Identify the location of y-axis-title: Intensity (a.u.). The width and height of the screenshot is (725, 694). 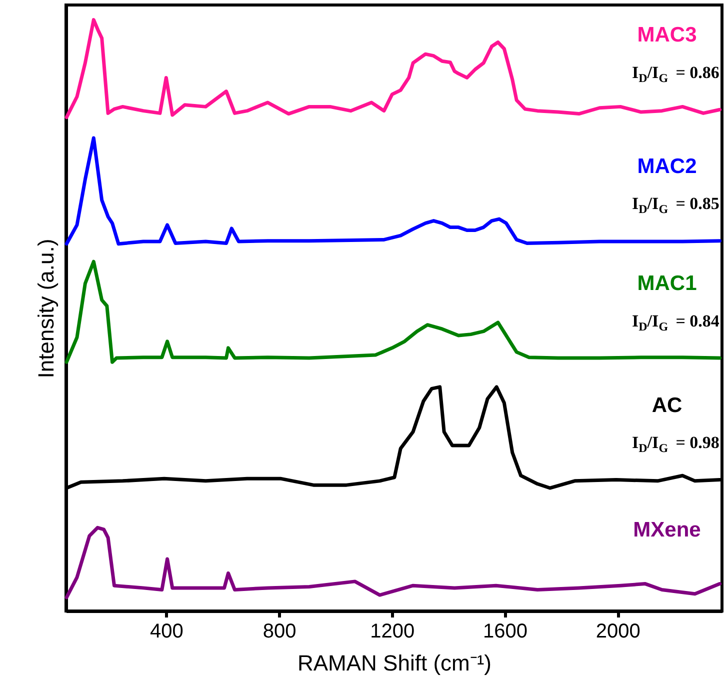
(46, 308).